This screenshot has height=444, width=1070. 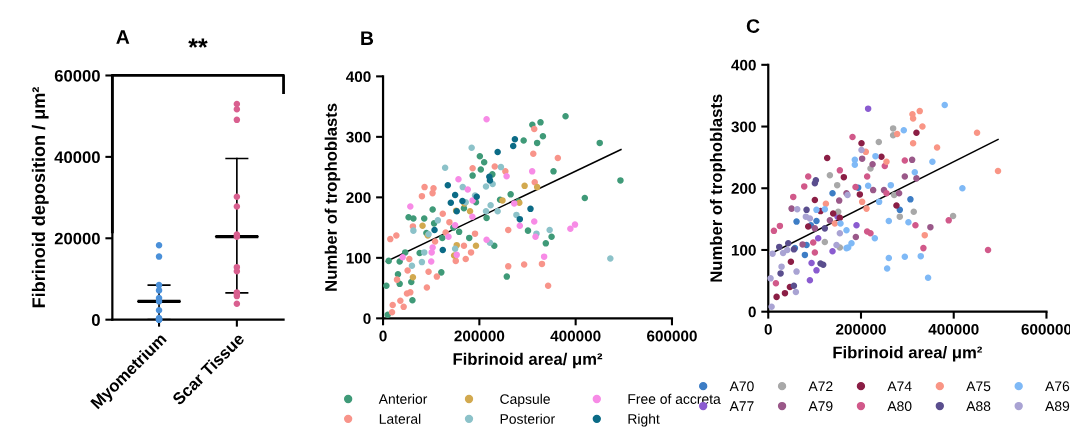 I want to click on legend-label: Free of accreta, so click(x=674, y=398).